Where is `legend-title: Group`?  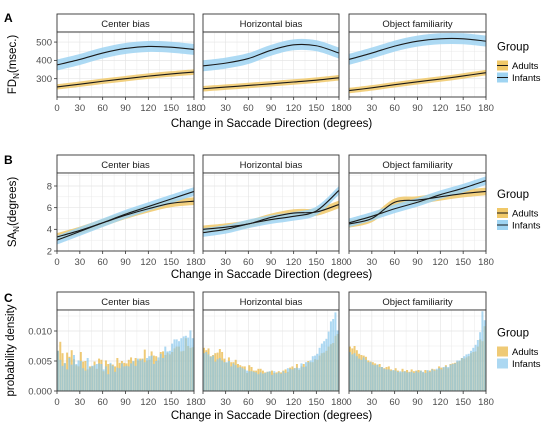 legend-title: Group is located at coordinates (513, 334).